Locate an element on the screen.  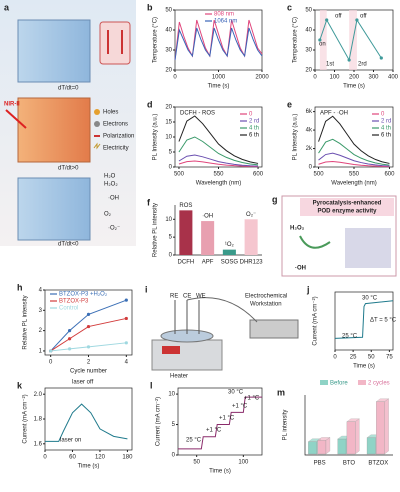
g-crystal is located at coordinates (368, 248).